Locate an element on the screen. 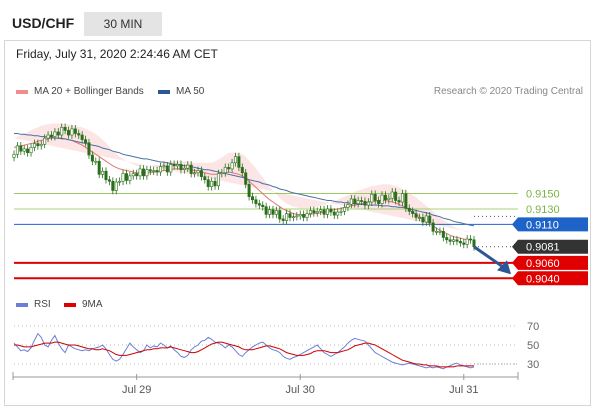 This screenshot has height=411, width=595. level-tag-3: 0.9081 is located at coordinates (550, 246).